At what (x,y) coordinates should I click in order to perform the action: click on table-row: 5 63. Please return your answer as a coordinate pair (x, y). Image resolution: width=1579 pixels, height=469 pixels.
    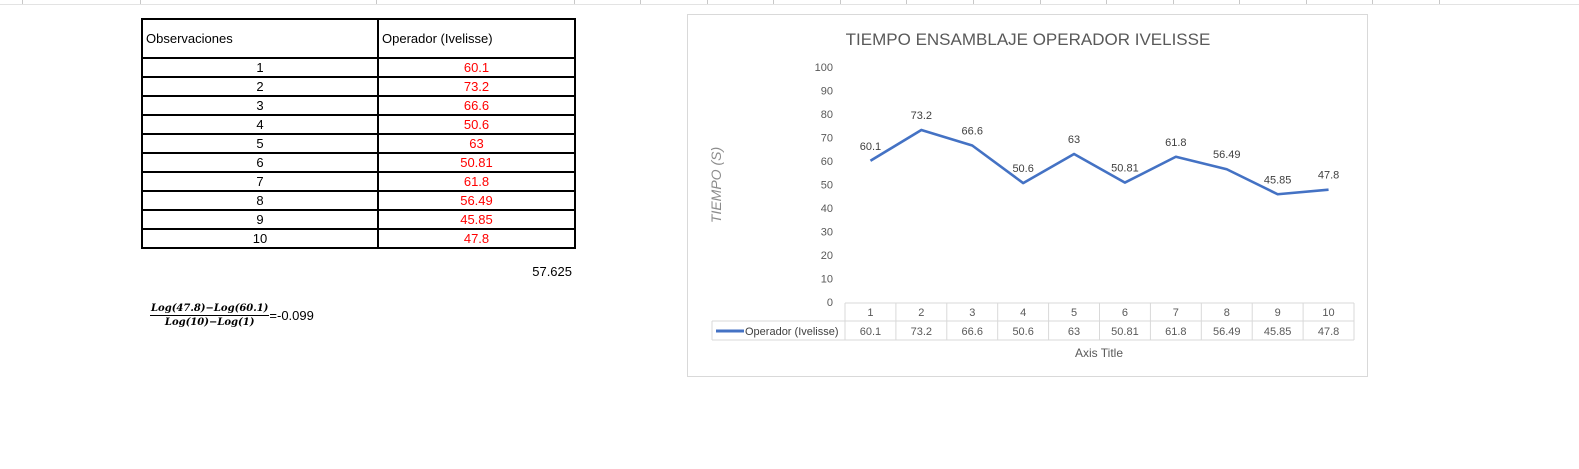
    Looking at the image, I should click on (358, 143).